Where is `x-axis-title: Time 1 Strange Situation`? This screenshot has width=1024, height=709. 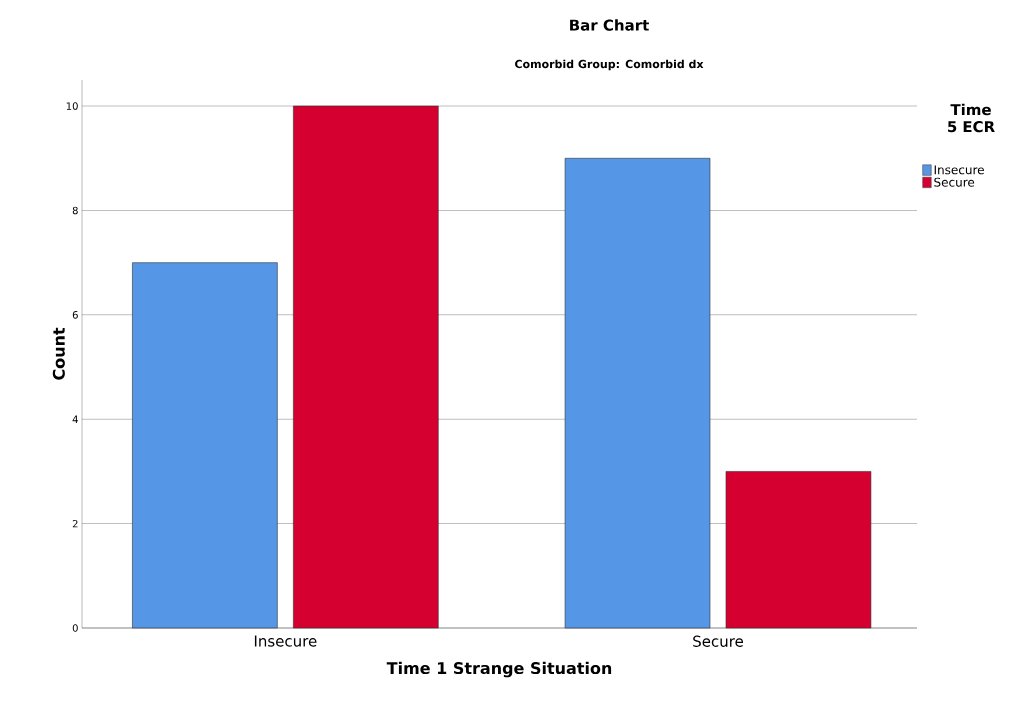
x-axis-title: Time 1 Strange Situation is located at coordinates (499, 669).